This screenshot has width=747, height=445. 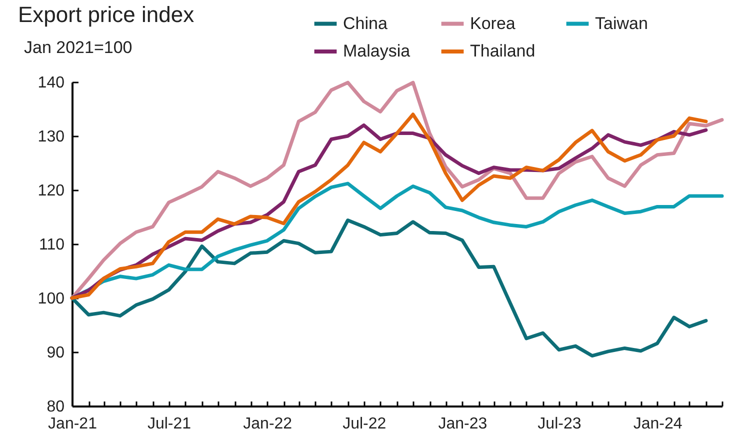 I want to click on x-tick-label: Jul-22, so click(x=364, y=424).